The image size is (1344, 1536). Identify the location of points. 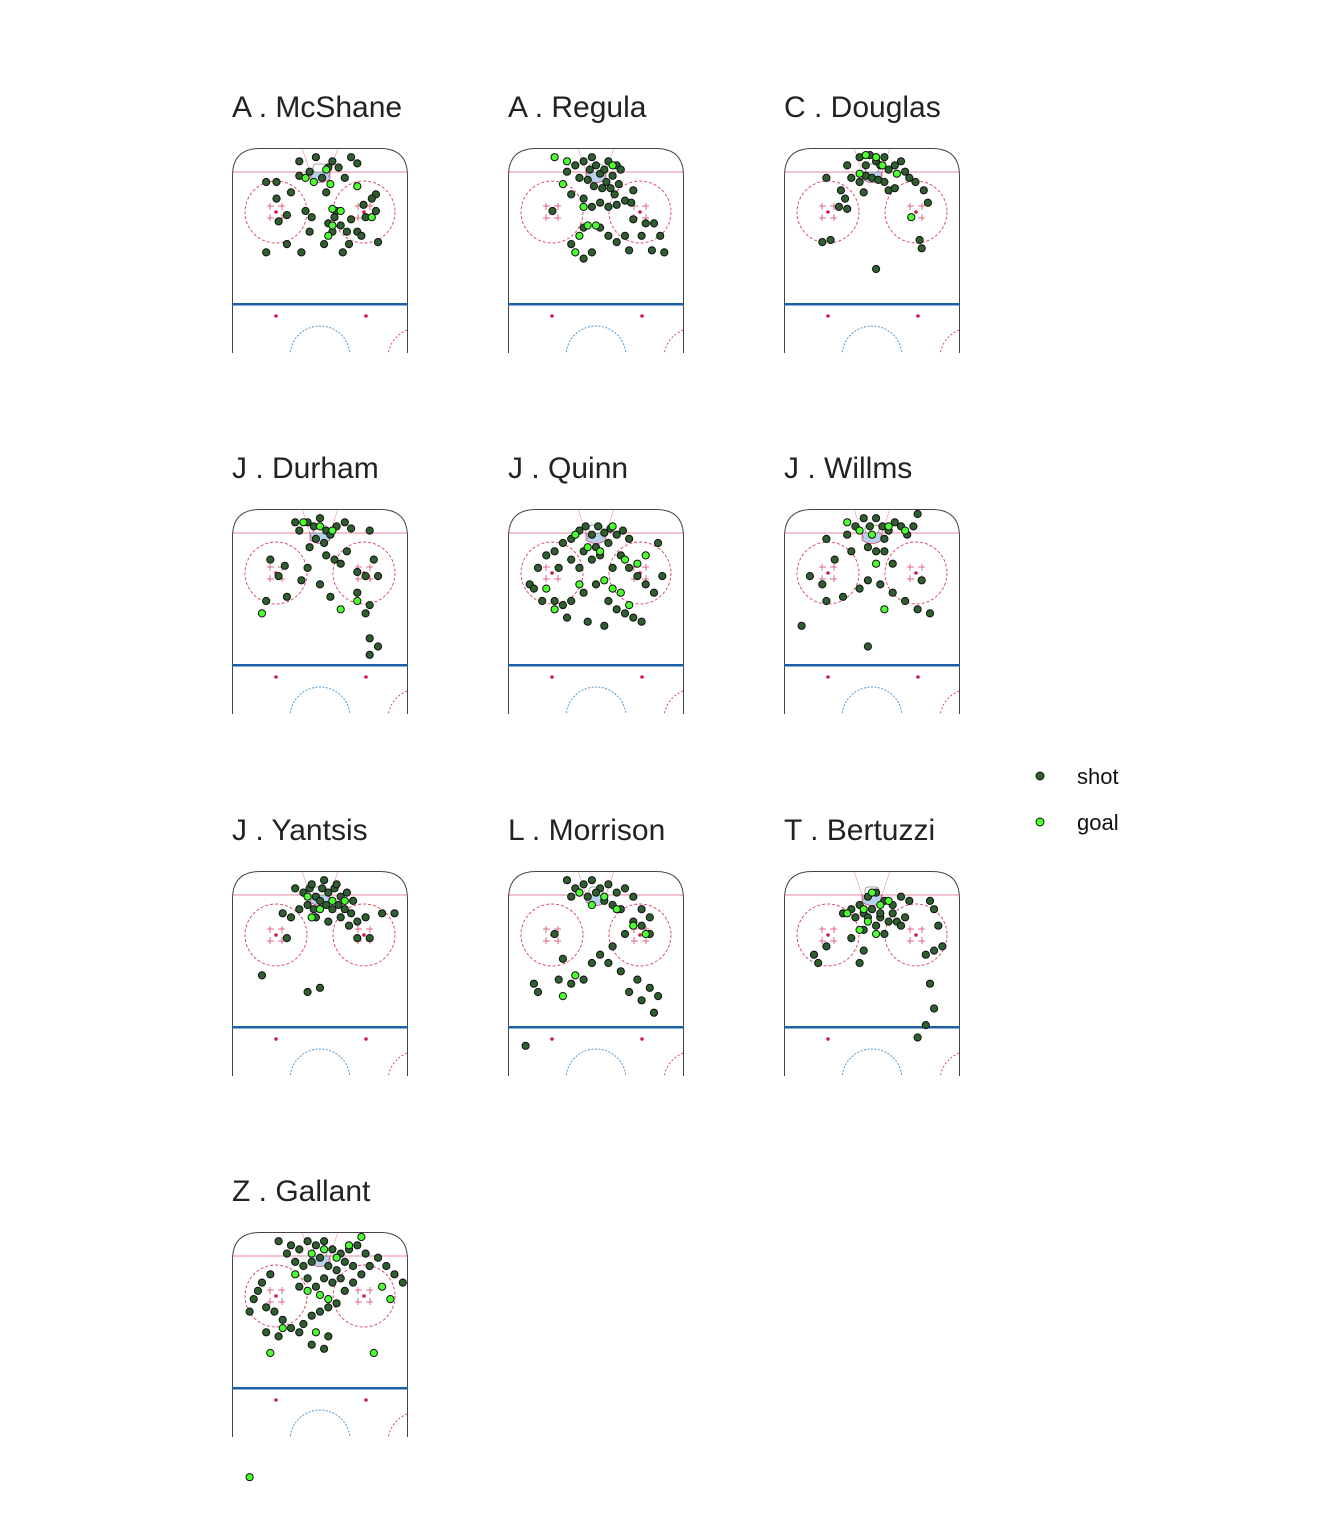
(328, 936).